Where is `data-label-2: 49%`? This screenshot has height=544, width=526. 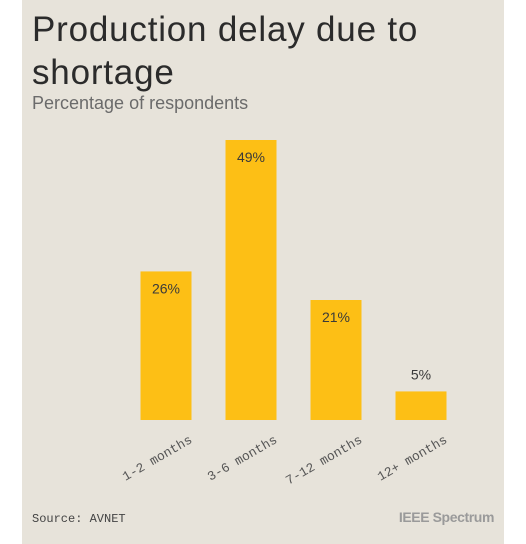 data-label-2: 49% is located at coordinates (251, 157).